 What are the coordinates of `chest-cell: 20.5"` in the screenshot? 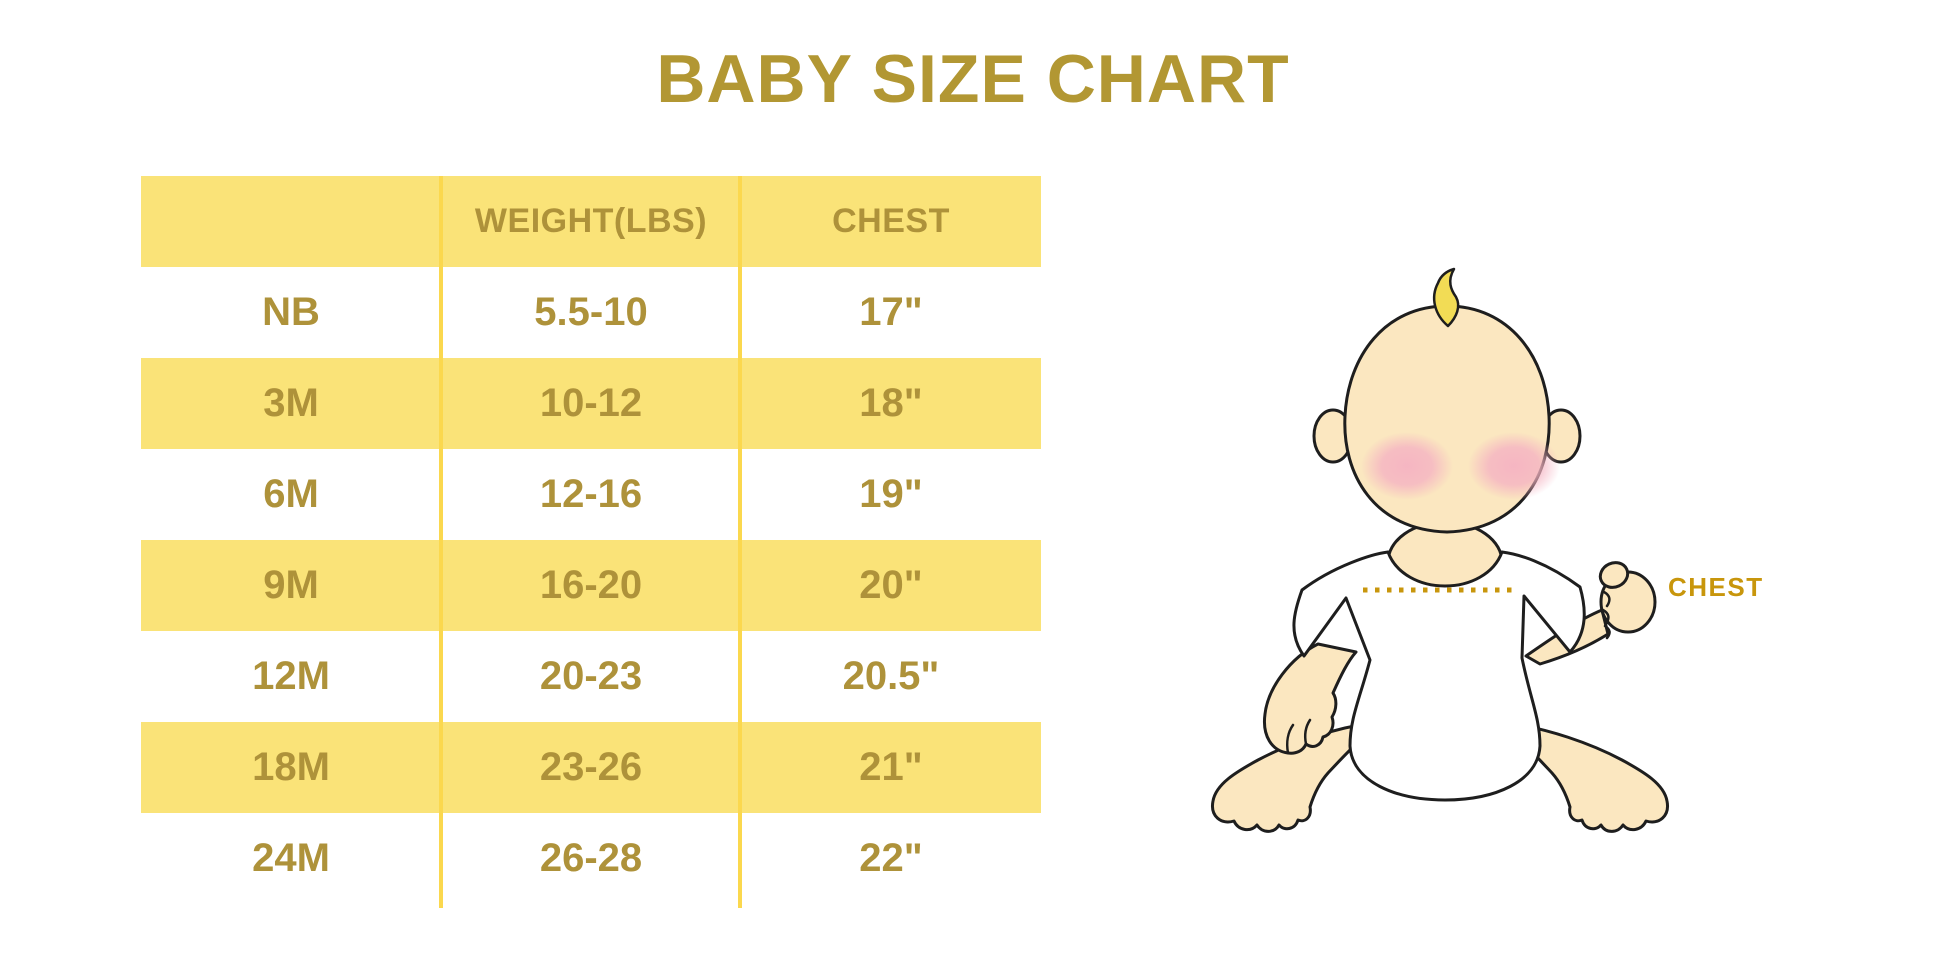 It's located at (891, 676).